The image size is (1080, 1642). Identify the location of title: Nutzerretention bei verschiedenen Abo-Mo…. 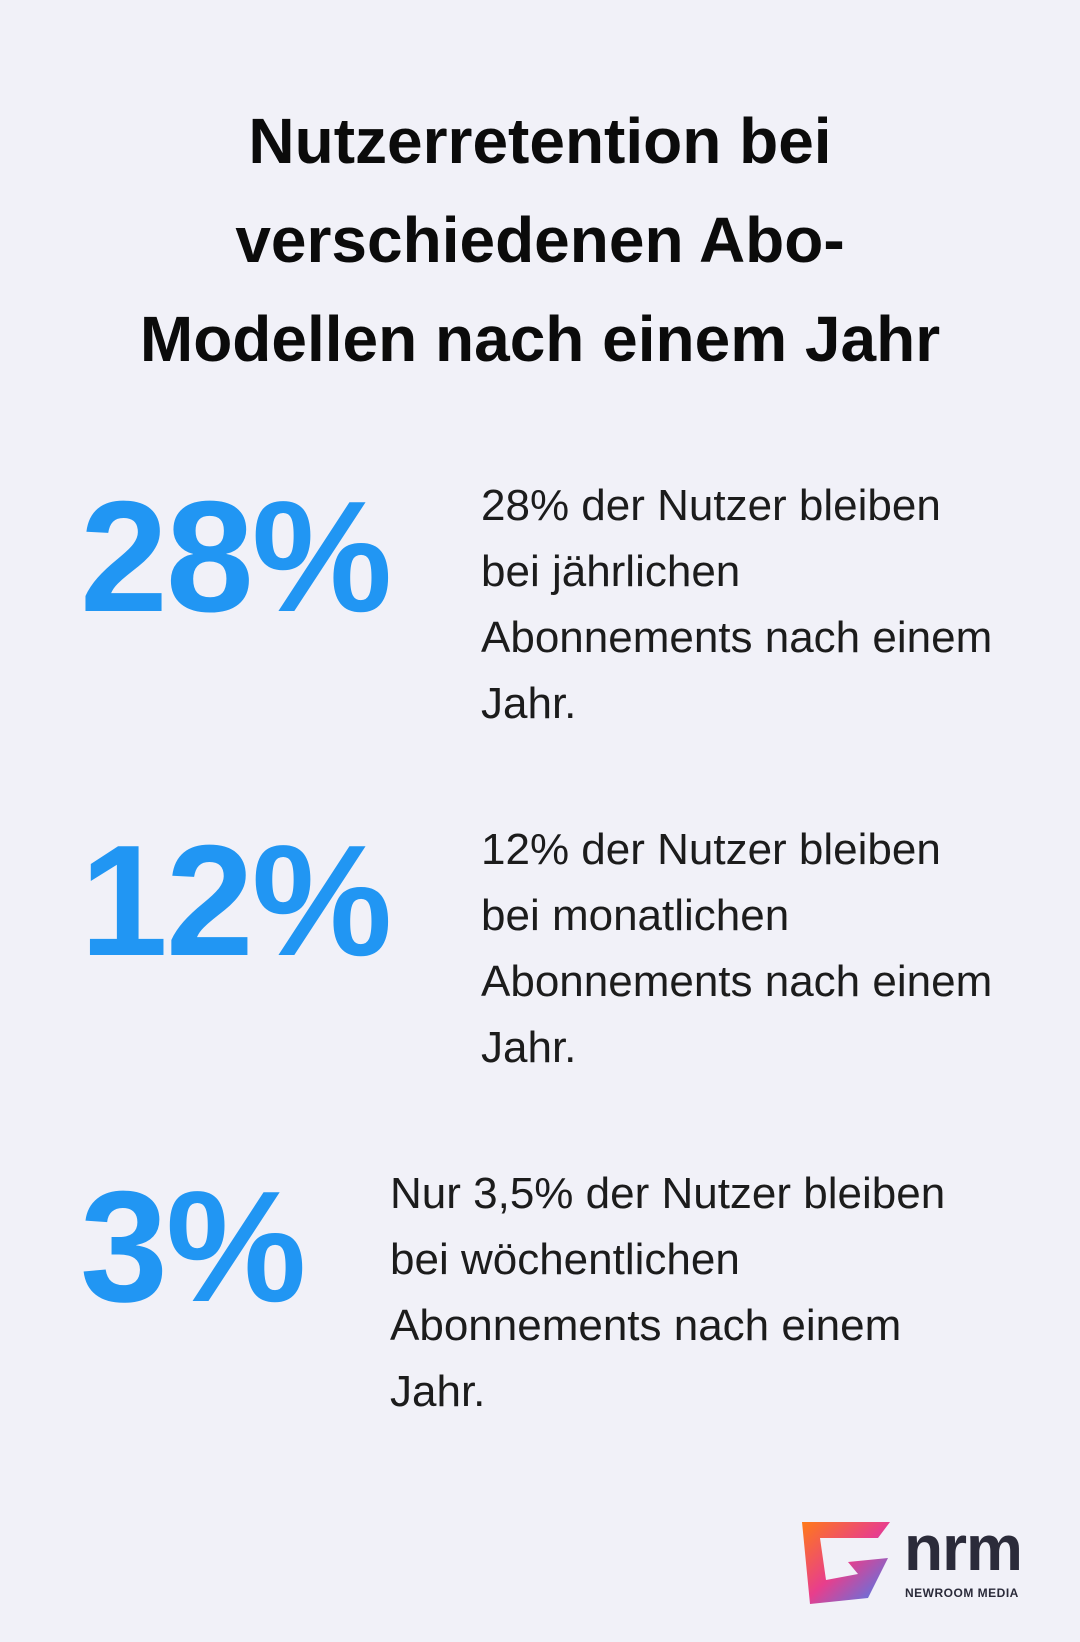
(540, 240).